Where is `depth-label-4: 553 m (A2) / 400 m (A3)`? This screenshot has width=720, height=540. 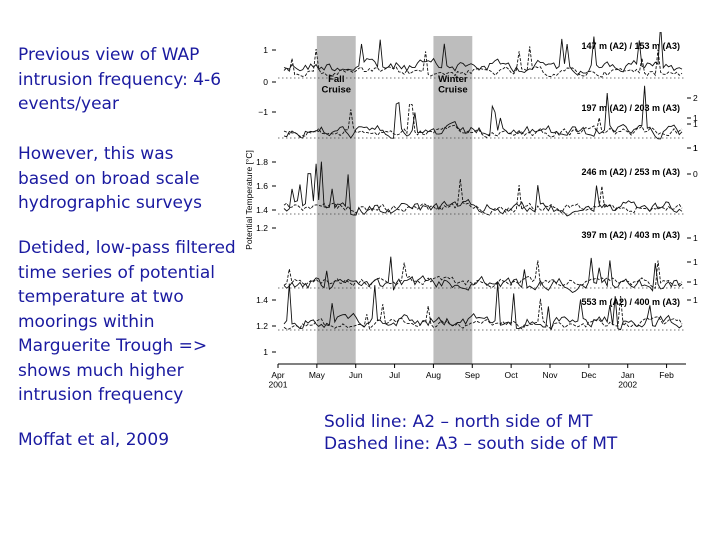
depth-label-4: 553 m (A2) / 400 m (A3) is located at coordinates (630, 302).